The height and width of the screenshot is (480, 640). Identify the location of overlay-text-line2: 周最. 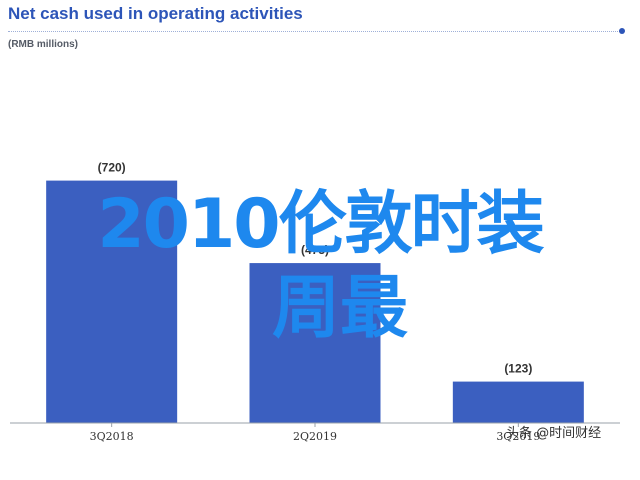
(339, 308).